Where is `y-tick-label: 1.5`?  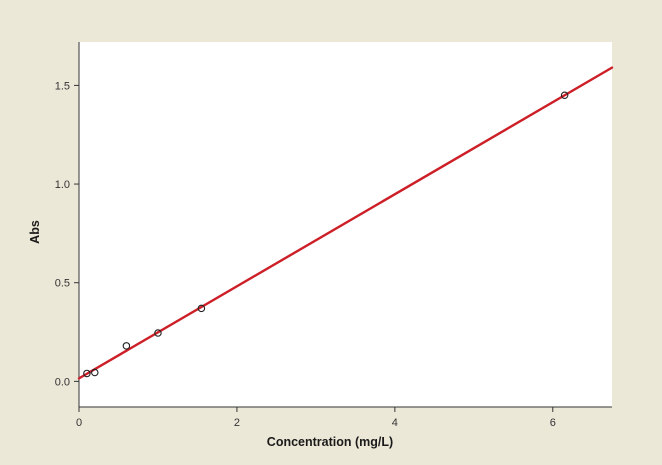
y-tick-label: 1.5 is located at coordinates (62, 86).